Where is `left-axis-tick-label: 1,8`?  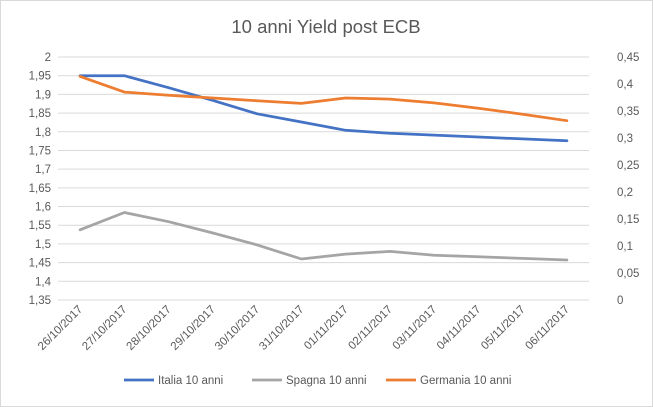 left-axis-tick-label: 1,8 is located at coordinates (43, 133).